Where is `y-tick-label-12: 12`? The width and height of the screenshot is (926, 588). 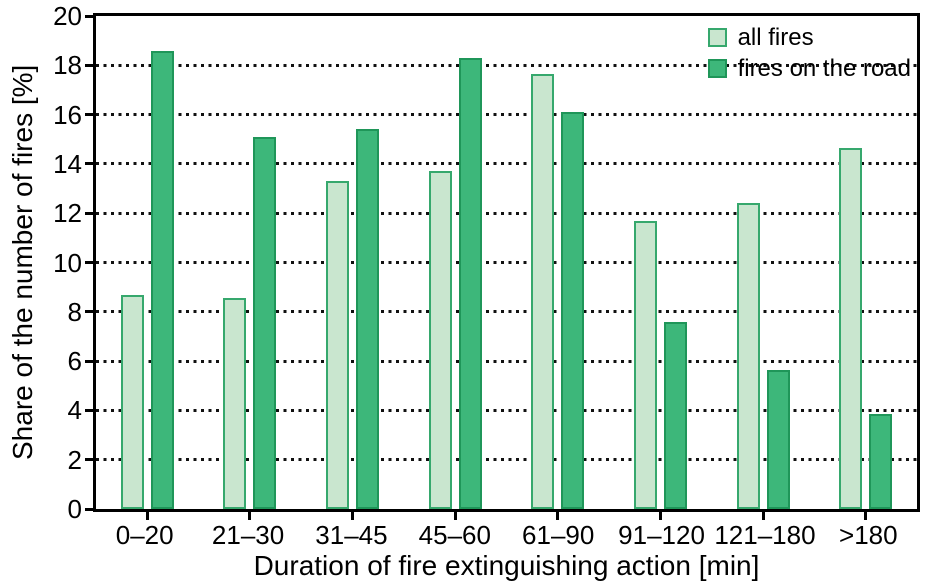
y-tick-label-12: 12 is located at coordinates (67, 213).